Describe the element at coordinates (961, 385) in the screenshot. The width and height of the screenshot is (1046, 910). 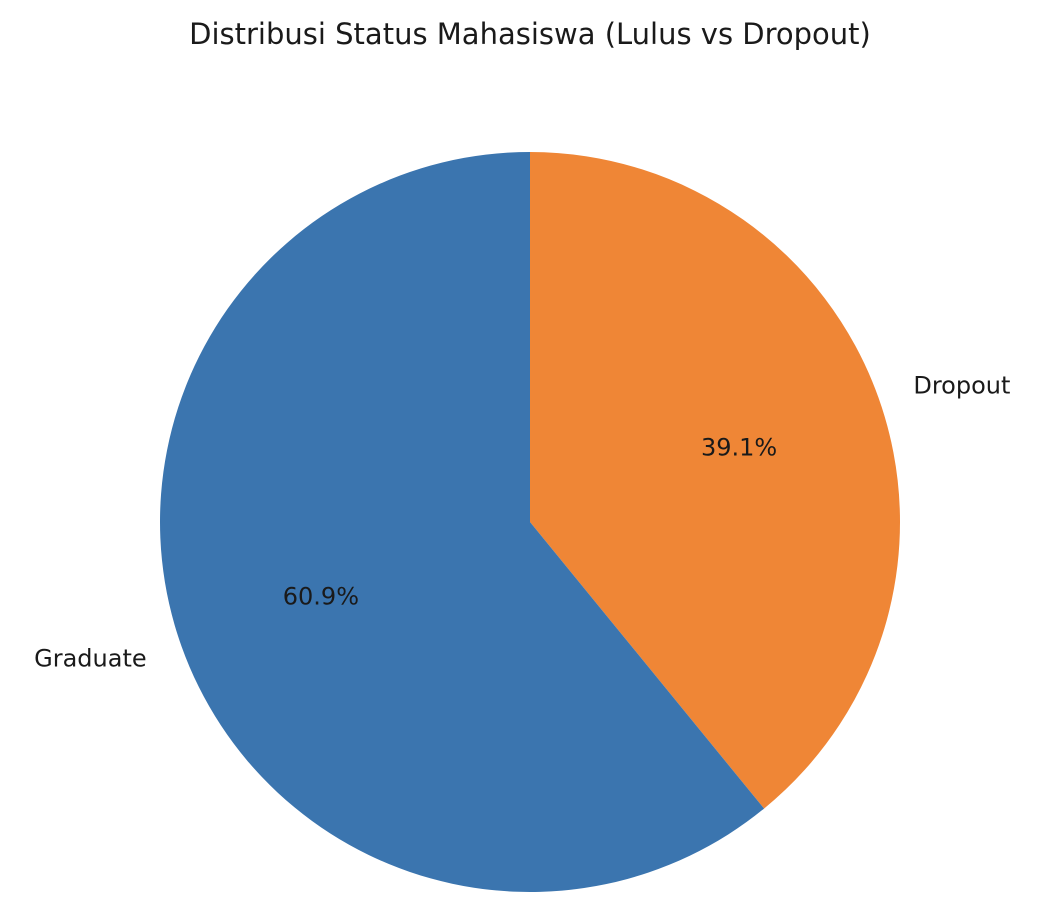
I see `slice-label-dropout: Dropout` at that location.